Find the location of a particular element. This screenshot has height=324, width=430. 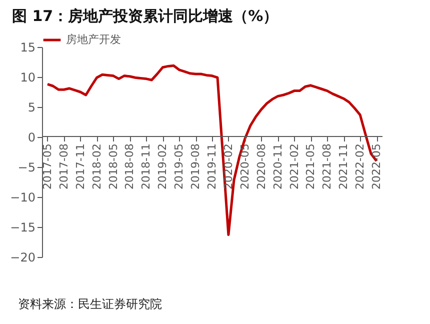

y-tick-label: 5 is located at coordinates (32, 107).